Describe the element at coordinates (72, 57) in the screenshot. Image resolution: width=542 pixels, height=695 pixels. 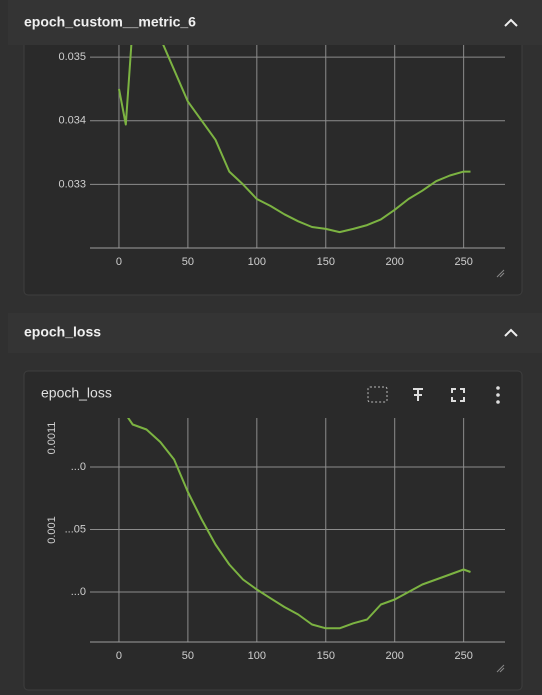
I see `y-tick-label: 0.035` at that location.